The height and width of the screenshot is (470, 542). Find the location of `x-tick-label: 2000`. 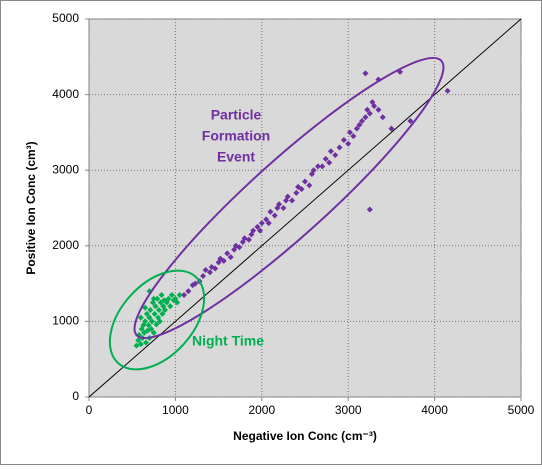

x-tick-label: 2000 is located at coordinates (261, 410).